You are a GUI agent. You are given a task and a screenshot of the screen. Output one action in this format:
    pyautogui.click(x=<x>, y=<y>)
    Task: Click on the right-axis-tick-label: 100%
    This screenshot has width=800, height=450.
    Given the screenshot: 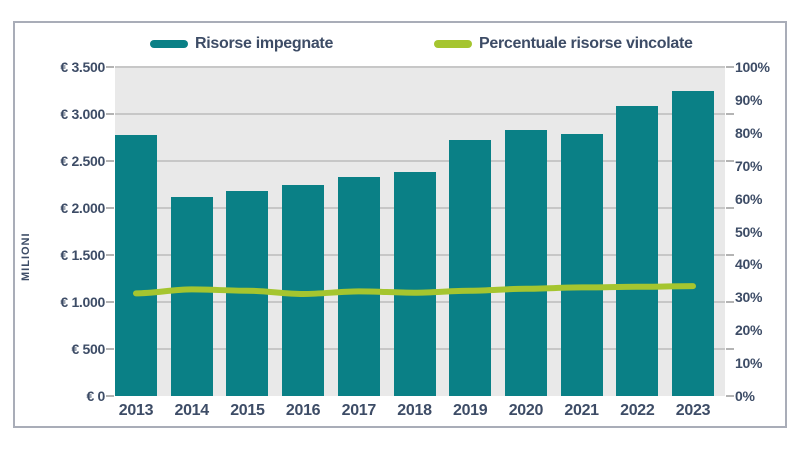 What is the action you would take?
    pyautogui.click(x=752, y=67)
    